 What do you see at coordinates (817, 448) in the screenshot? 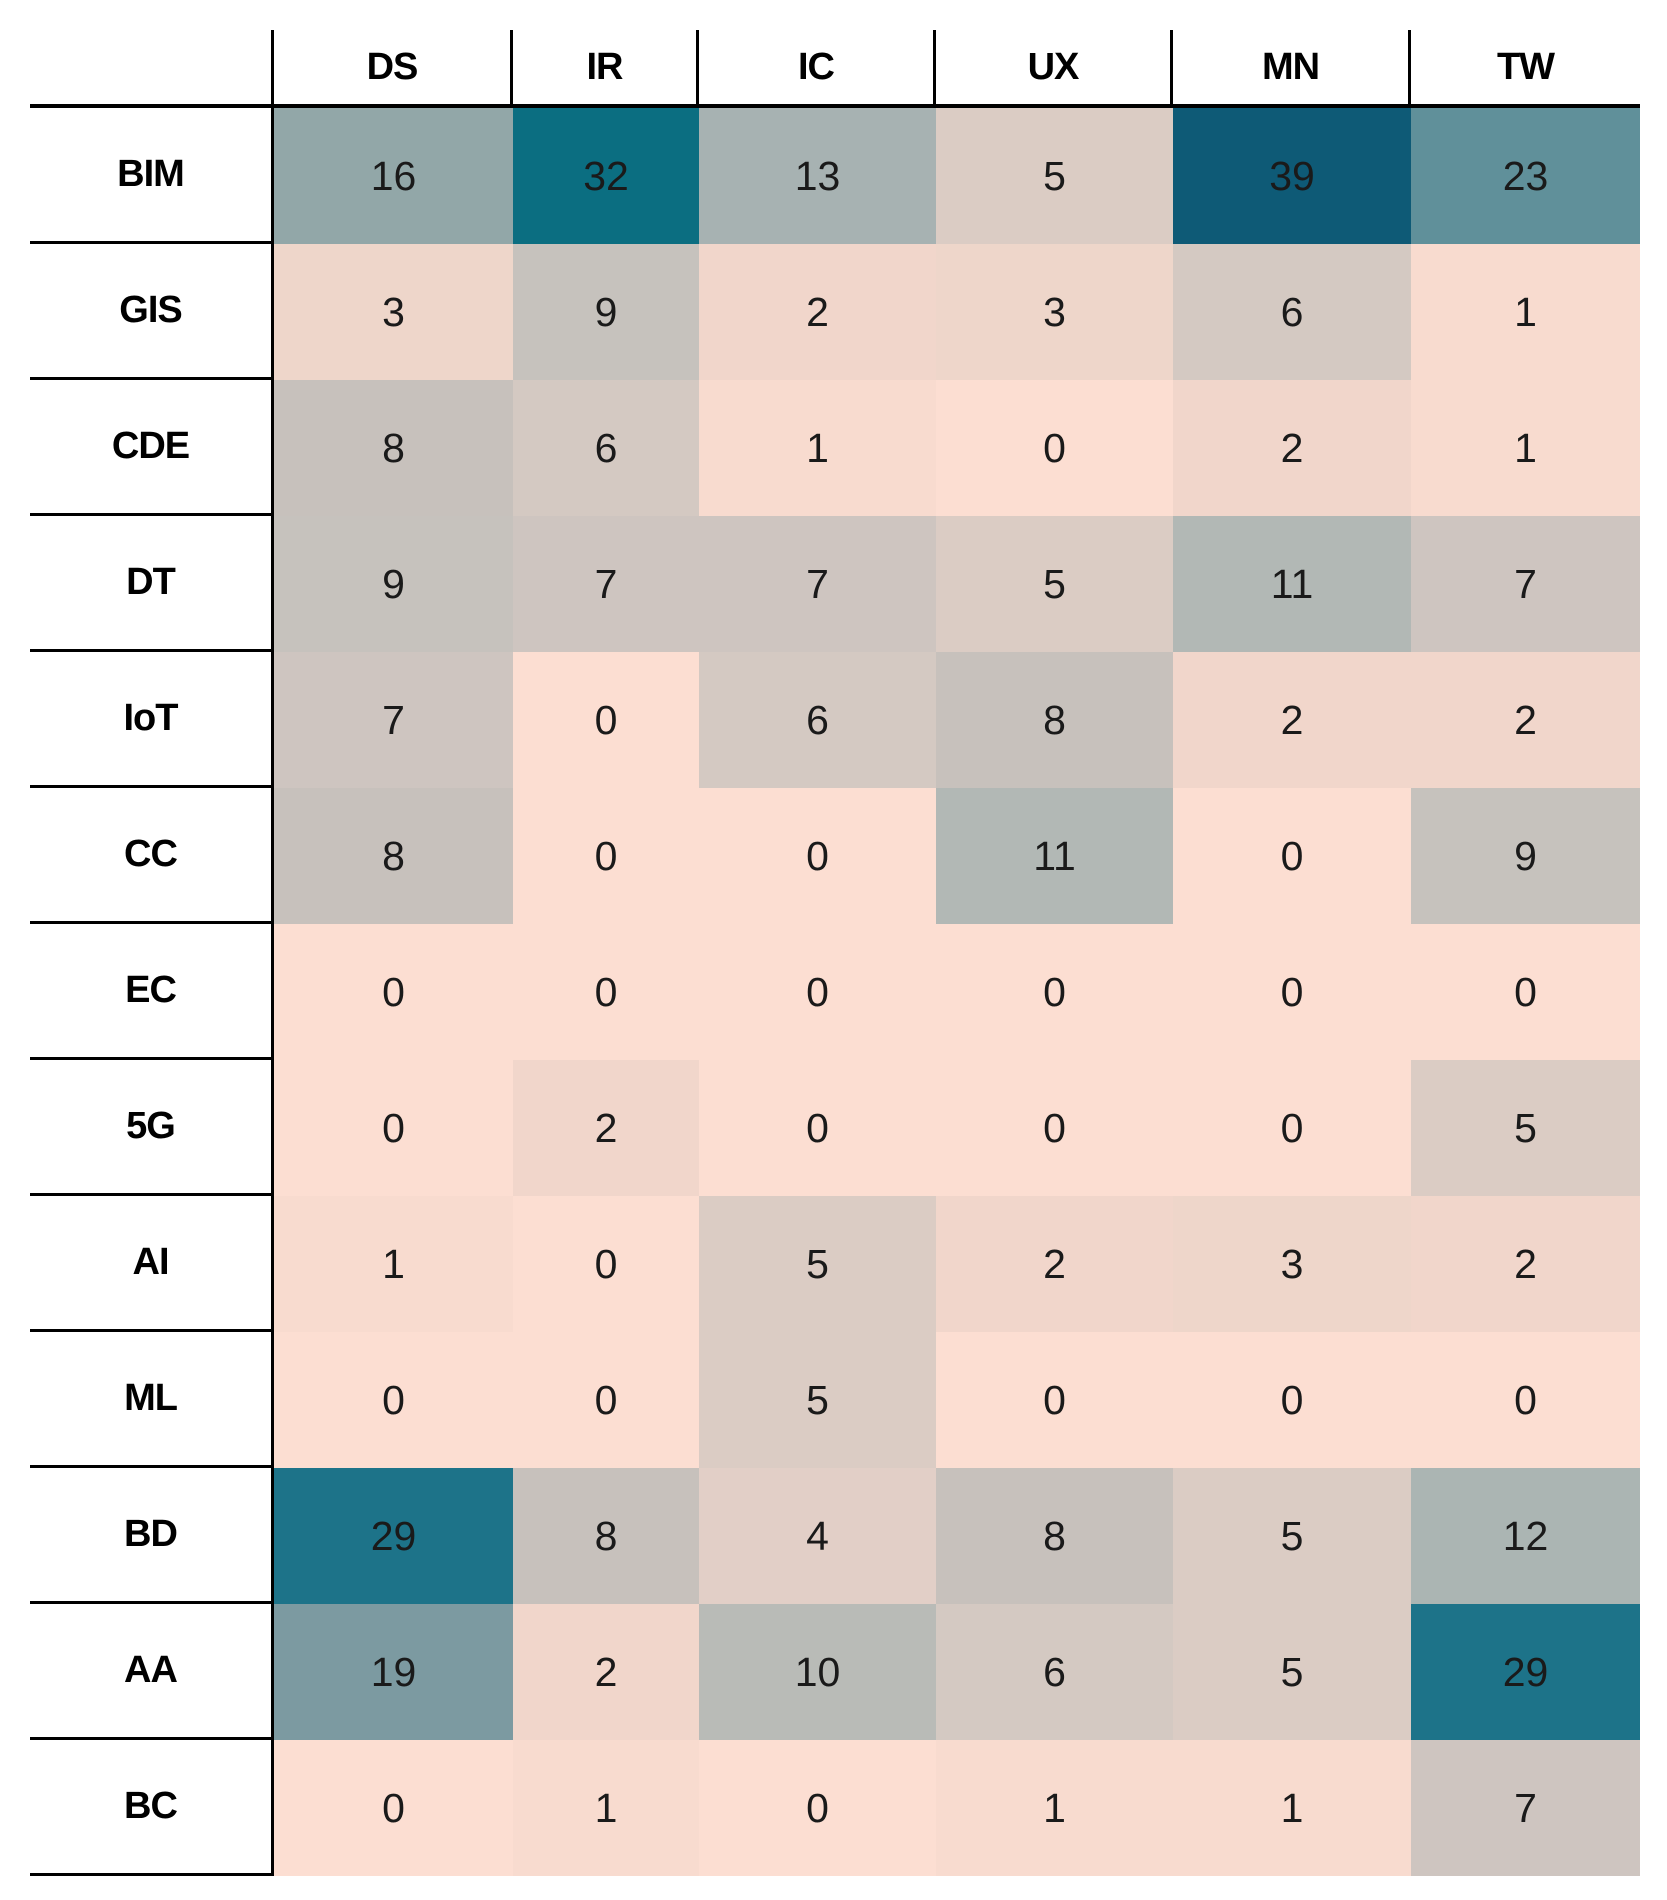
I see `heatmap-cell-cde-ic: 1` at bounding box center [817, 448].